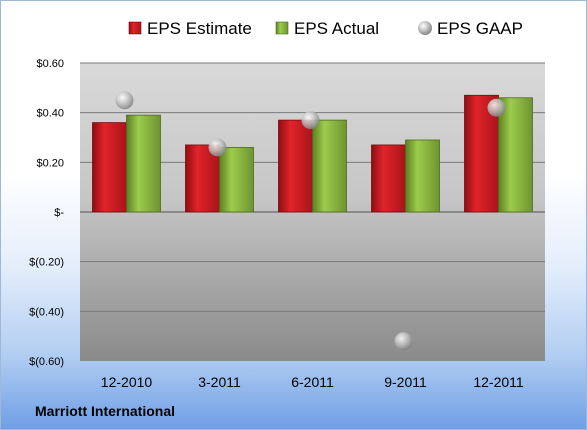 The height and width of the screenshot is (430, 587). Describe the element at coordinates (46, 263) in the screenshot. I see `y-tick-label: $(0.20)` at that location.